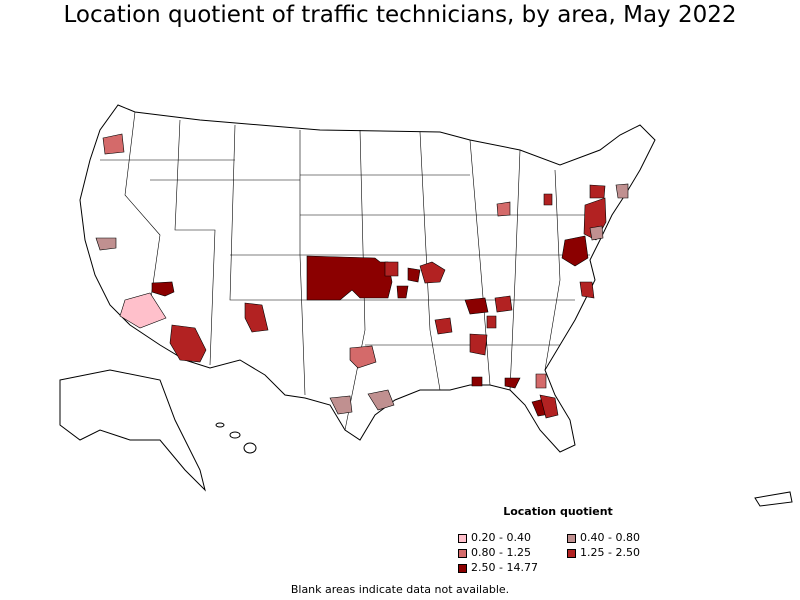 This screenshot has height=600, width=800. I want to click on area-albuquerque, so click(256, 317).